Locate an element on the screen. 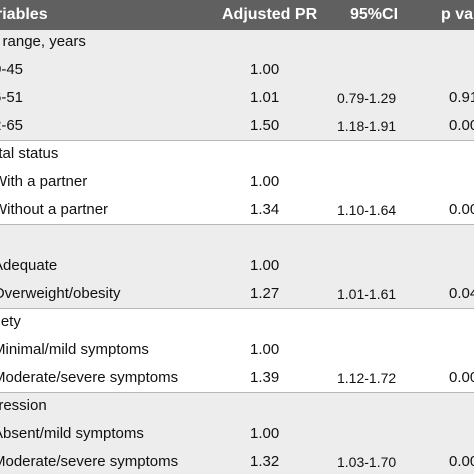 The width and height of the screenshot is (474, 474). category-row-anxiety: xiety is located at coordinates (237, 322).